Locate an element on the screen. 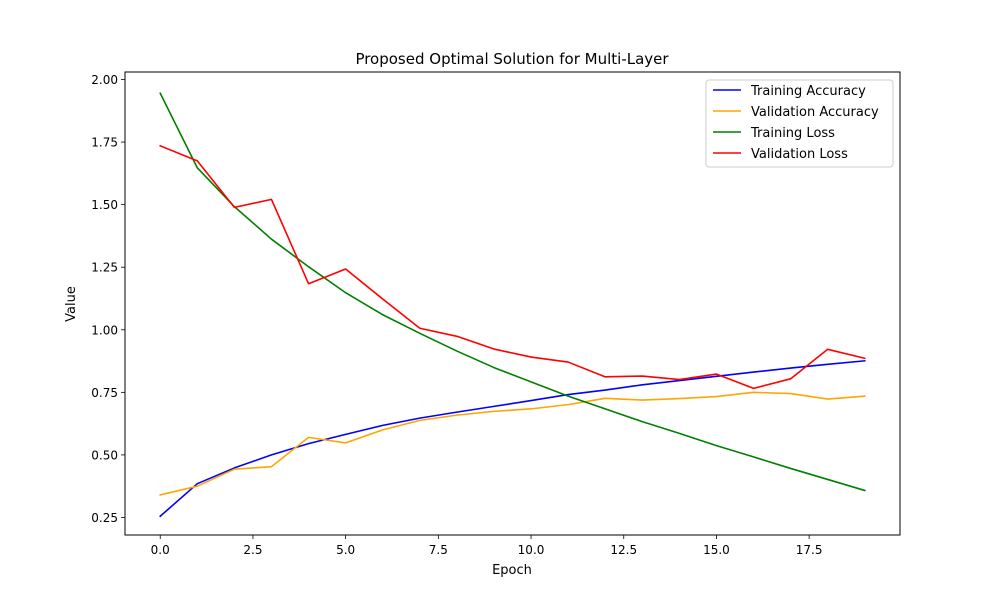  legend-box is located at coordinates (799, 123).